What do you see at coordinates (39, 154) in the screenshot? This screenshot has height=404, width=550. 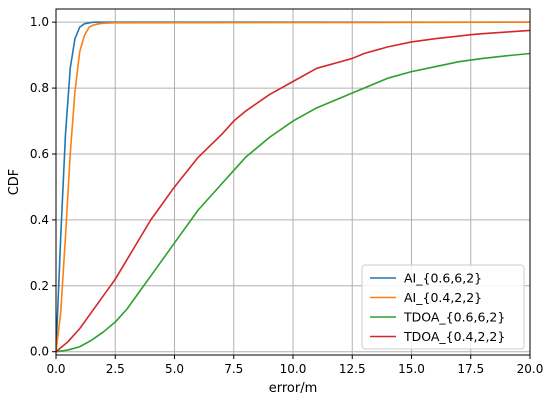 I see `y-tick-label: 0.6` at bounding box center [39, 154].